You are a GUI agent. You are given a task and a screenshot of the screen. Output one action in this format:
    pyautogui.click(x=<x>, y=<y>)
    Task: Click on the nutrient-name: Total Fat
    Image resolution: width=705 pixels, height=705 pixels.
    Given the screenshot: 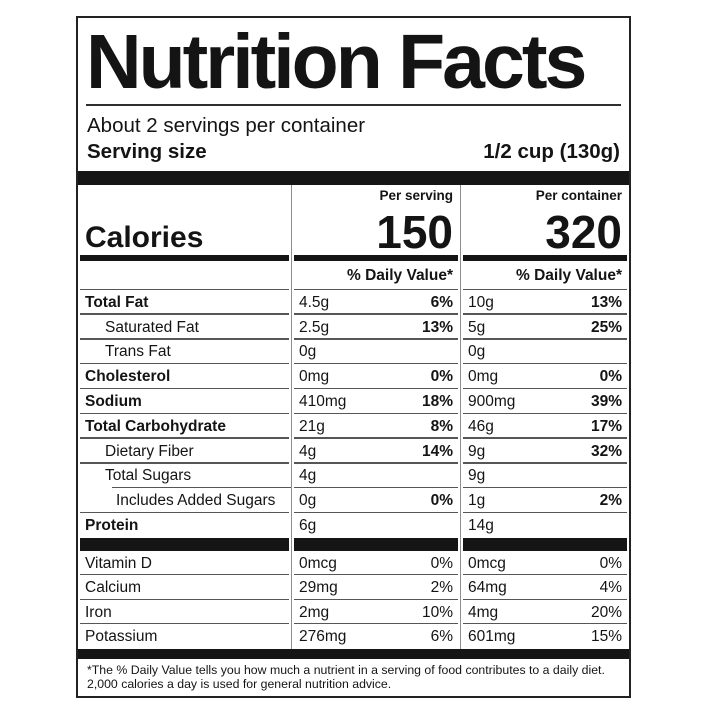 What is the action you would take?
    pyautogui.click(x=117, y=302)
    